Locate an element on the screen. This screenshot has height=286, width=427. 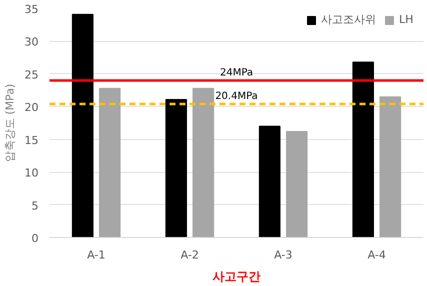
x-tick-label: A-4 is located at coordinates (377, 255).